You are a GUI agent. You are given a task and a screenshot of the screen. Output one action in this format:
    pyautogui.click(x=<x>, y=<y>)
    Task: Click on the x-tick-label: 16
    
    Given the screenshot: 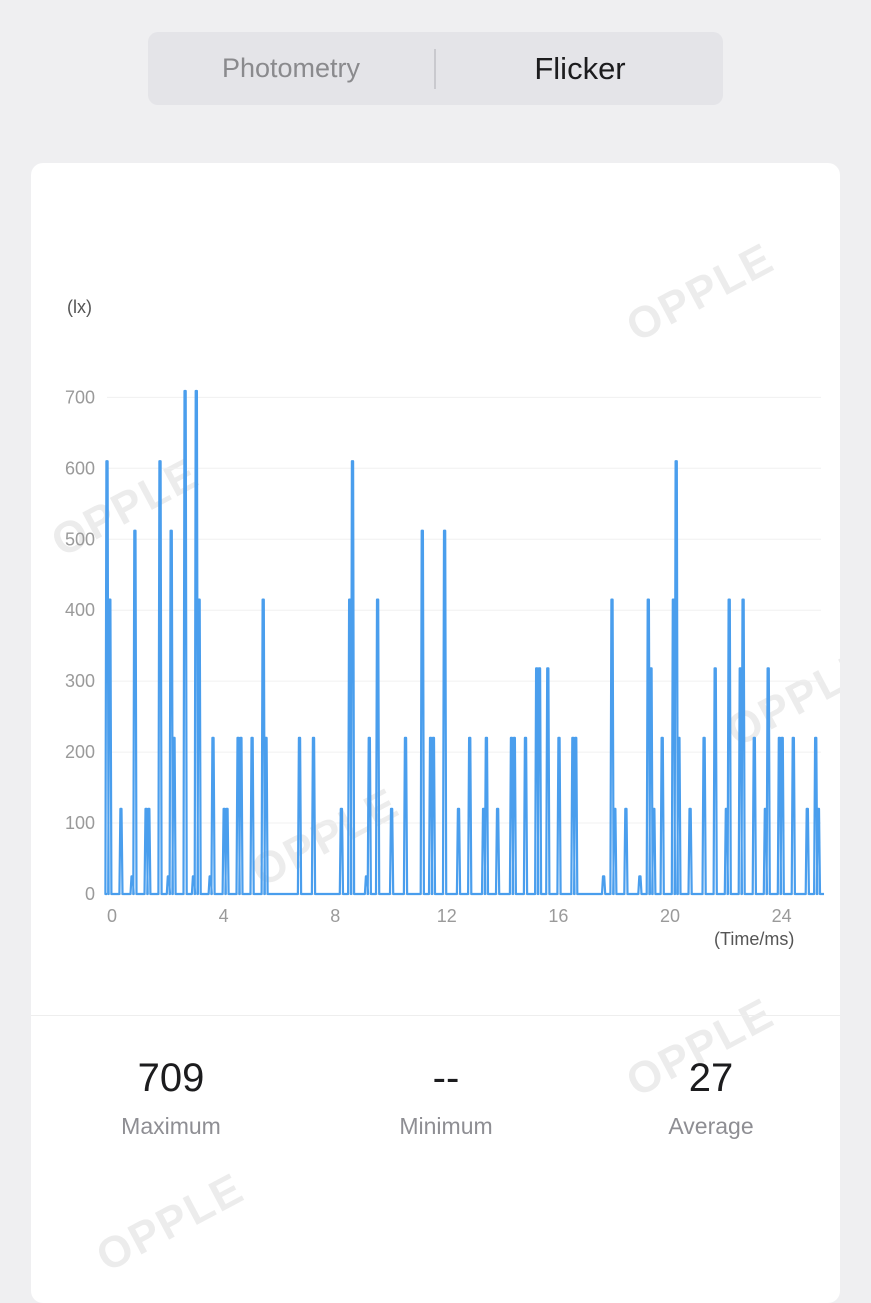 What is the action you would take?
    pyautogui.click(x=558, y=916)
    